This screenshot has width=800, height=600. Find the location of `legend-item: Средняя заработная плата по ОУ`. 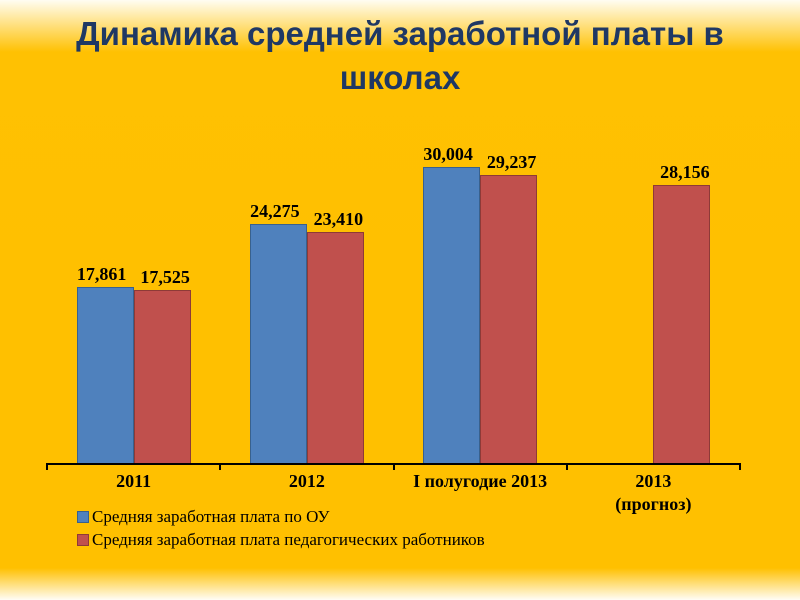

legend-item: Средняя заработная плата по ОУ is located at coordinates (281, 516).